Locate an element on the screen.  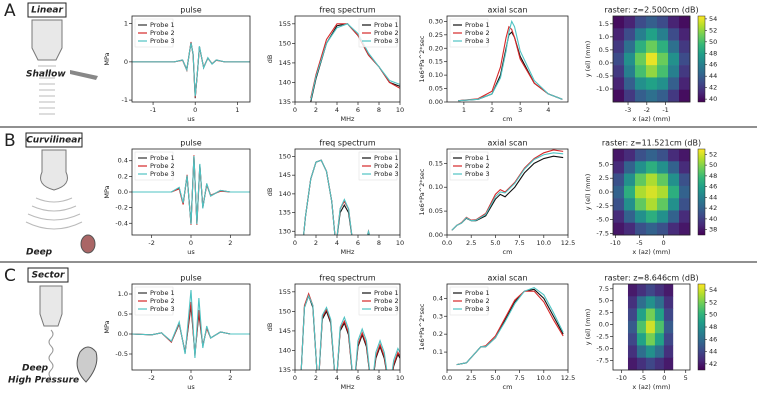
colorbar-tick-label: 46 is located at coordinates (713, 65).